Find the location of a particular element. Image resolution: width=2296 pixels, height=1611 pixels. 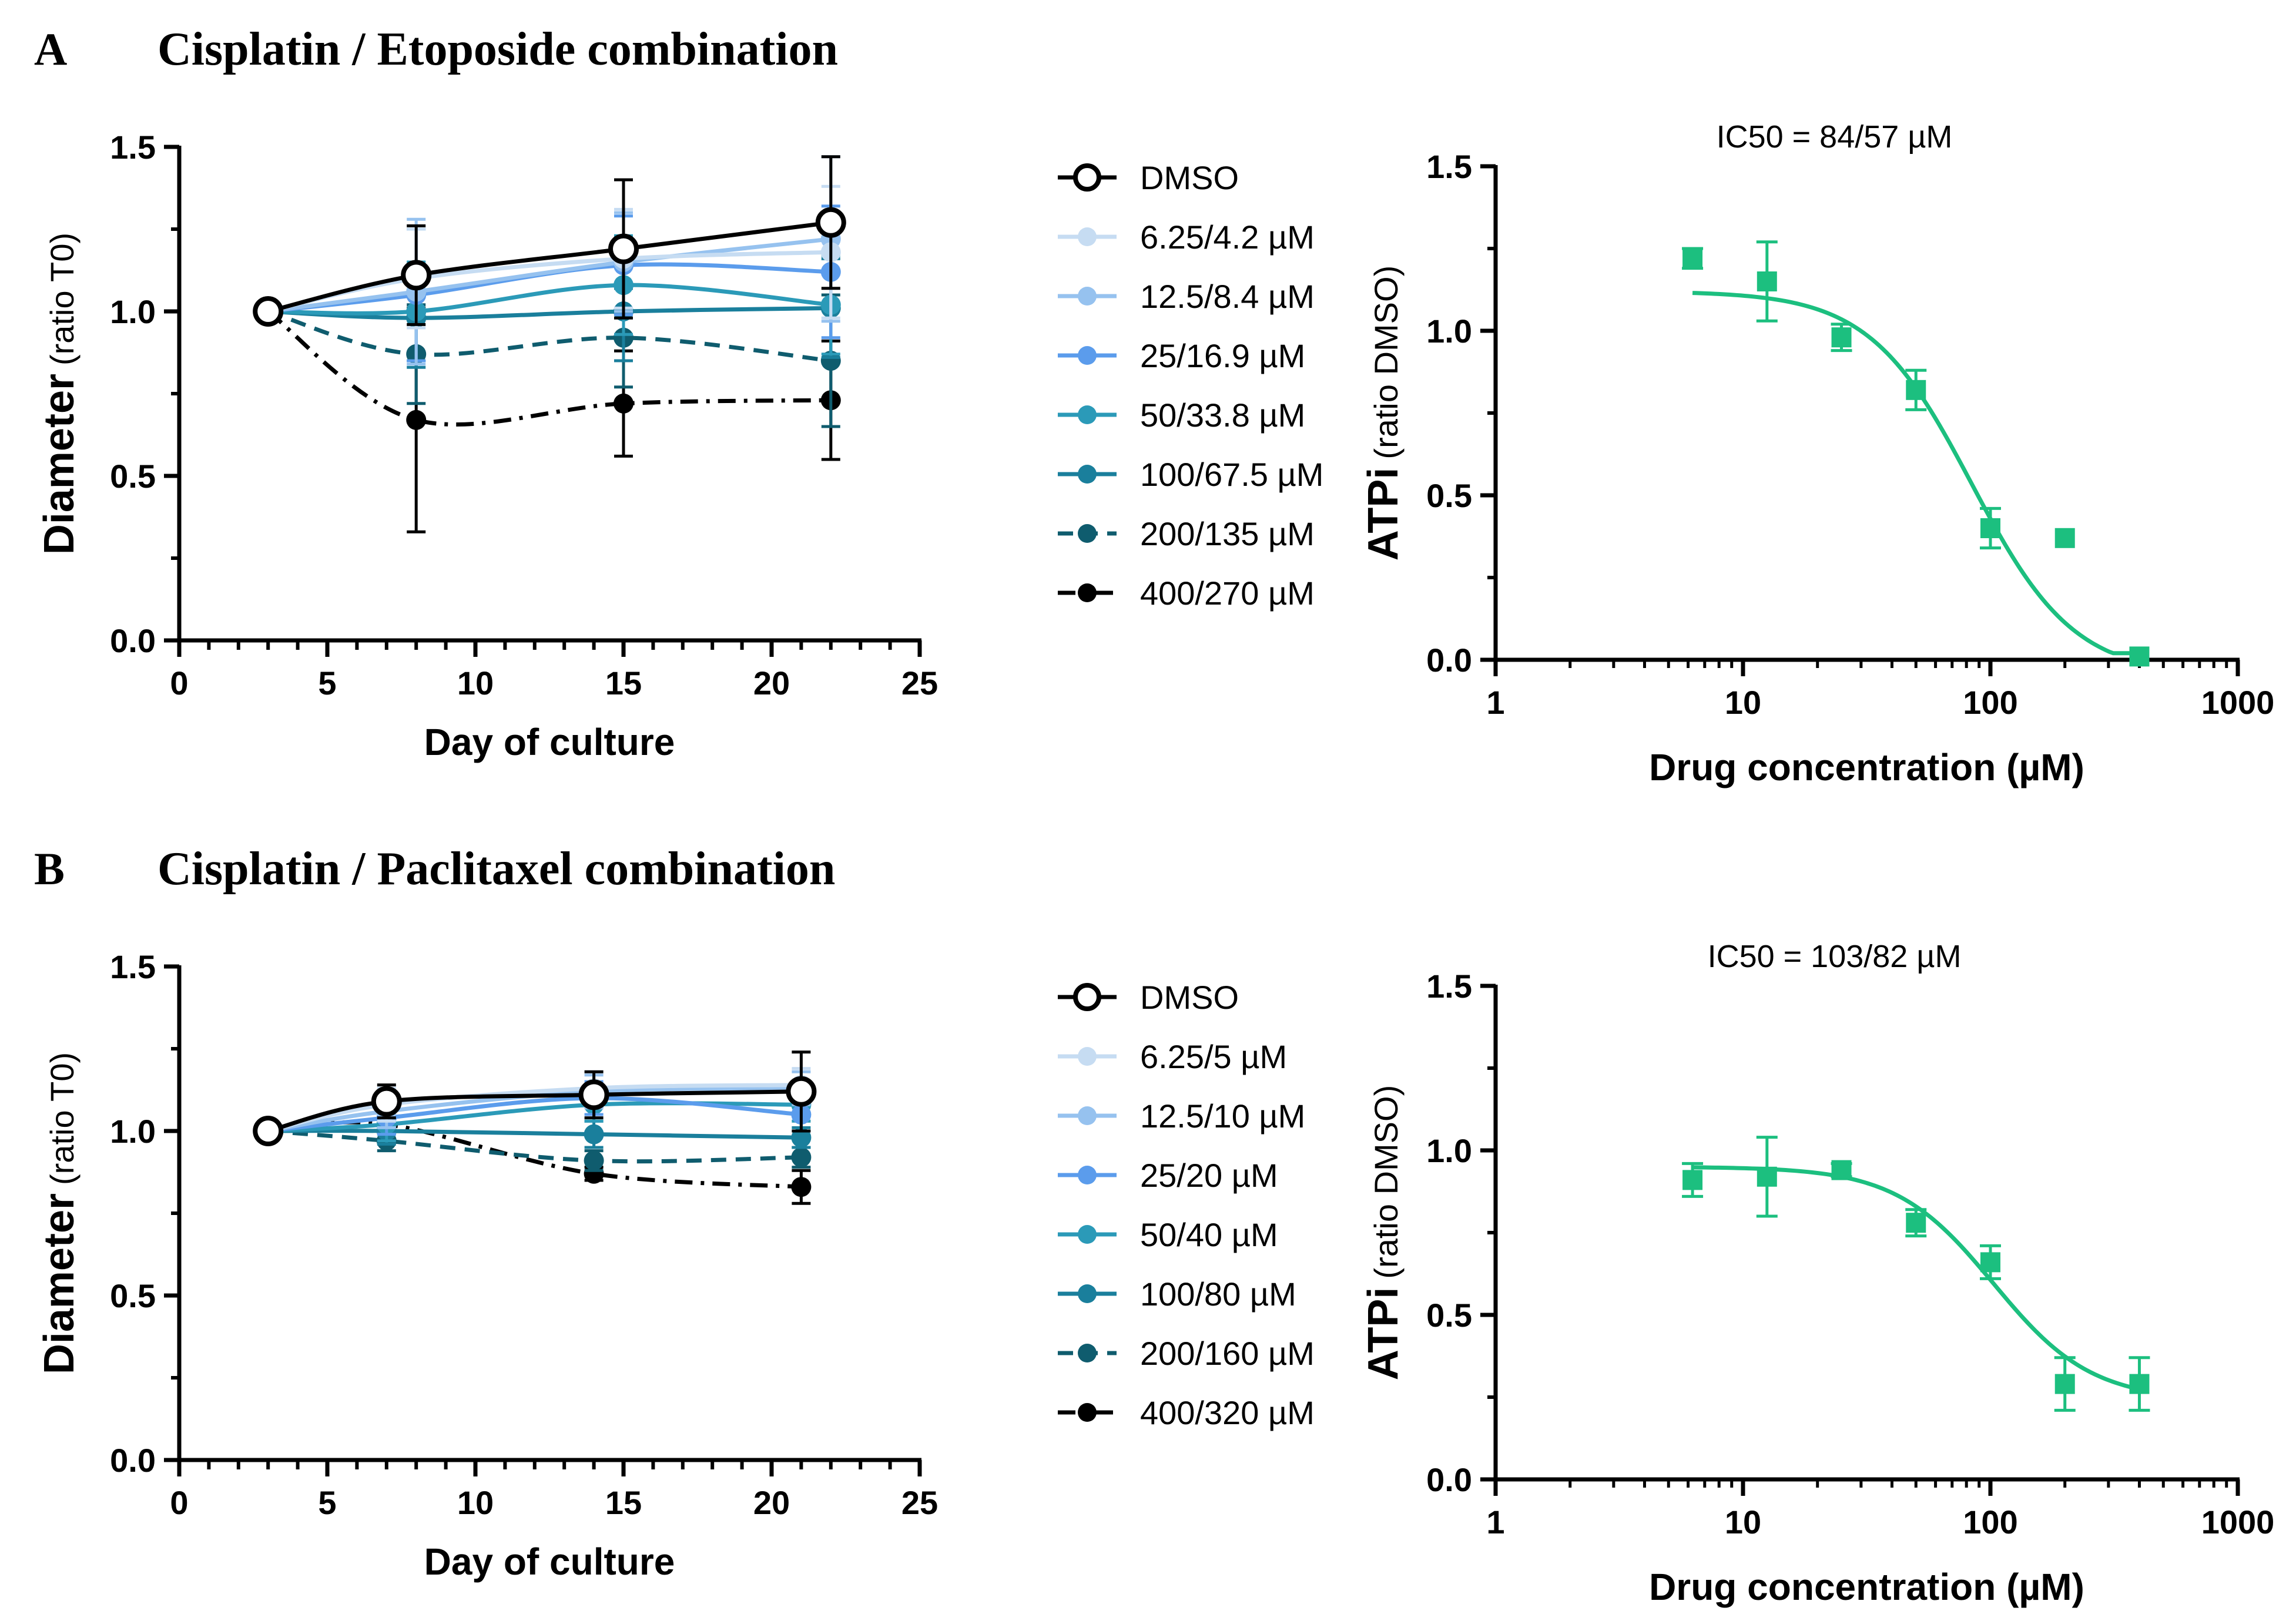

legend-label: 100/67.5 µM is located at coordinates (1231, 475).